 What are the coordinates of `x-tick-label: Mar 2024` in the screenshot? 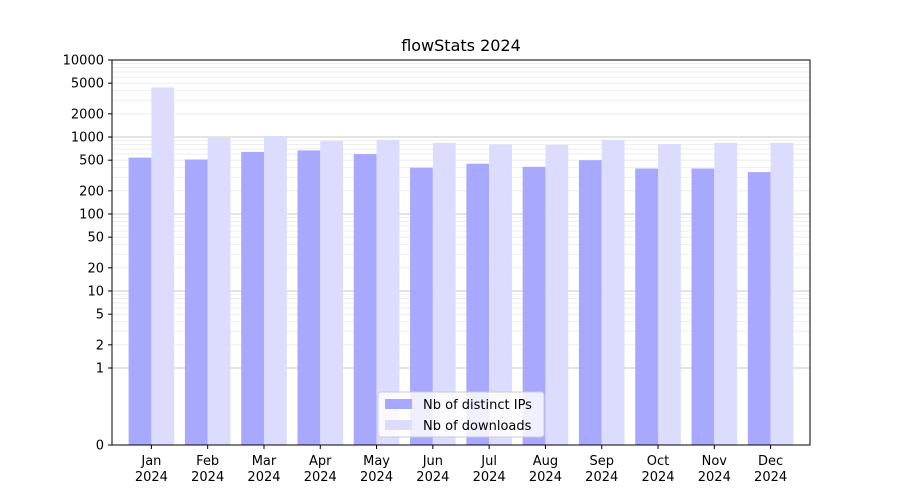 It's located at (263, 469).